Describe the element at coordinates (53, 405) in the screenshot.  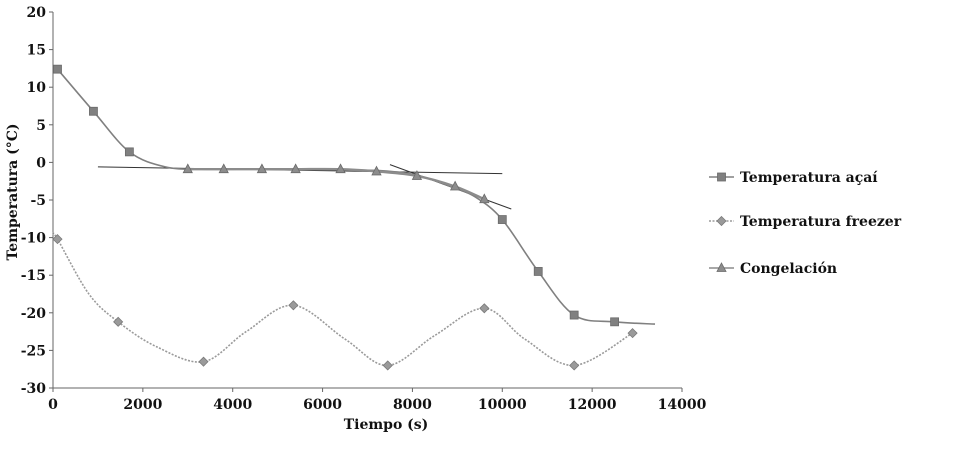
I see `x-tick-label: 0` at that location.